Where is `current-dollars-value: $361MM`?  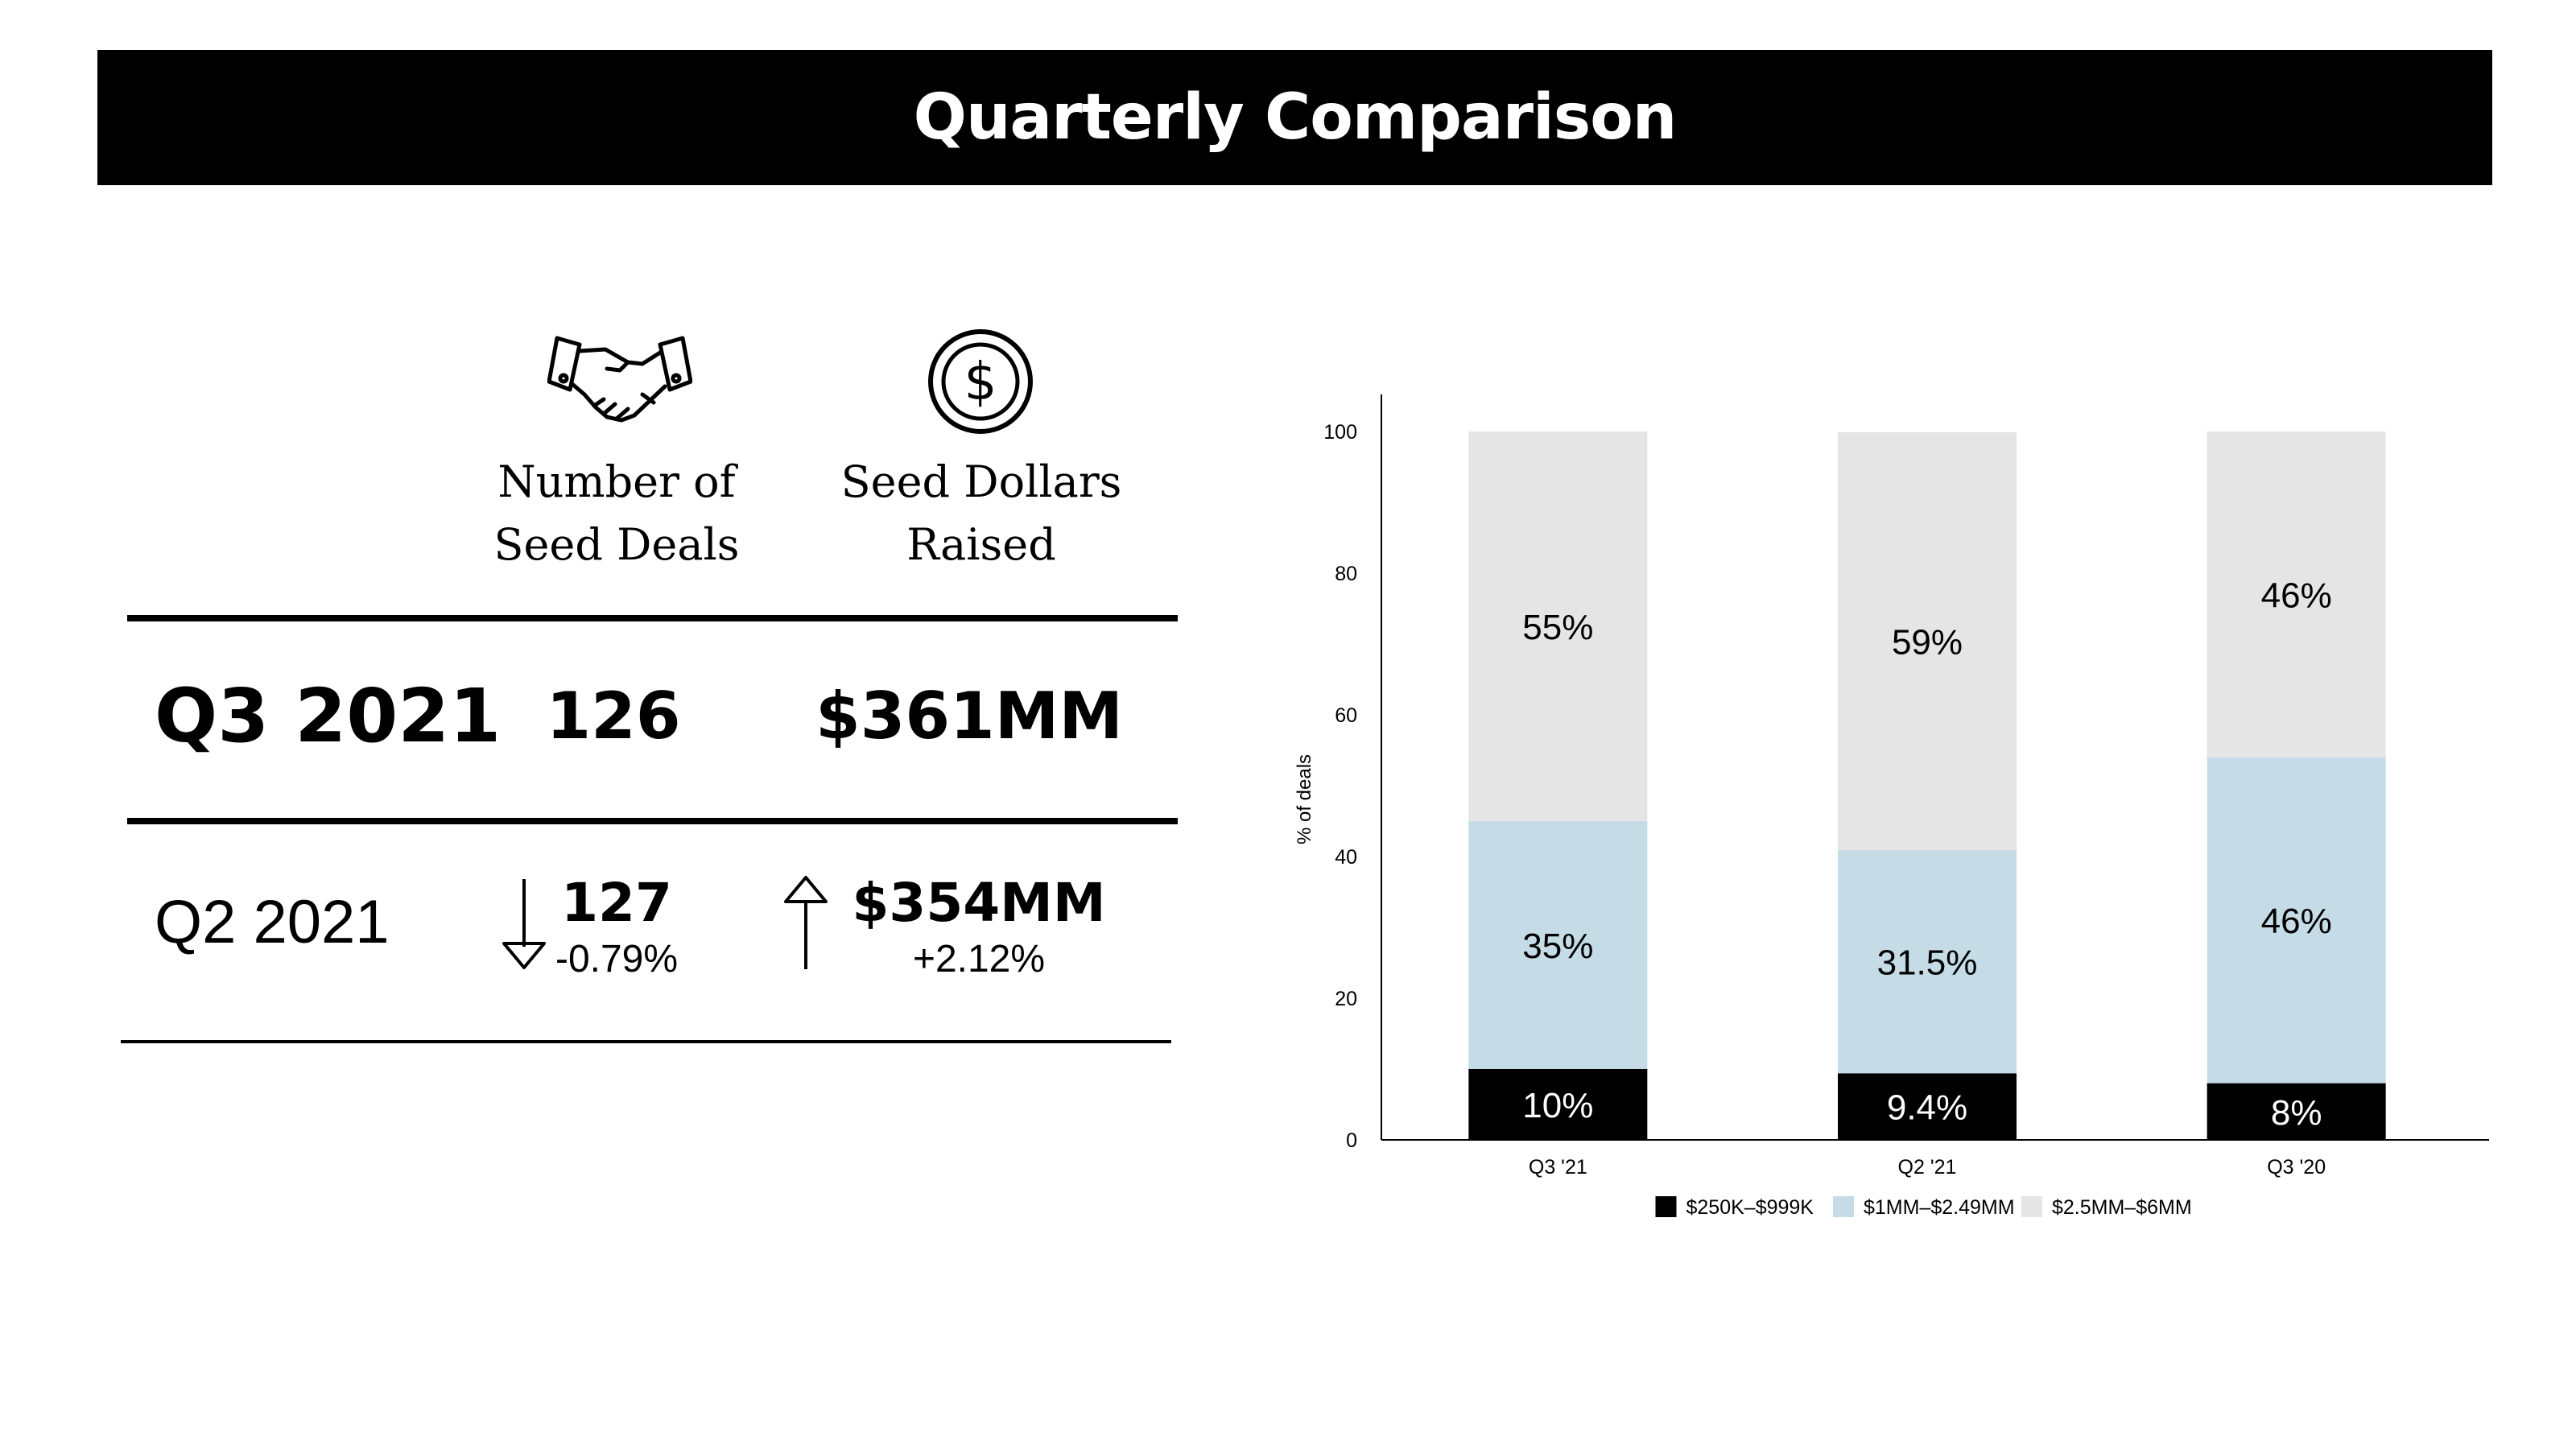
current-dollars-value: $361MM is located at coordinates (969, 716).